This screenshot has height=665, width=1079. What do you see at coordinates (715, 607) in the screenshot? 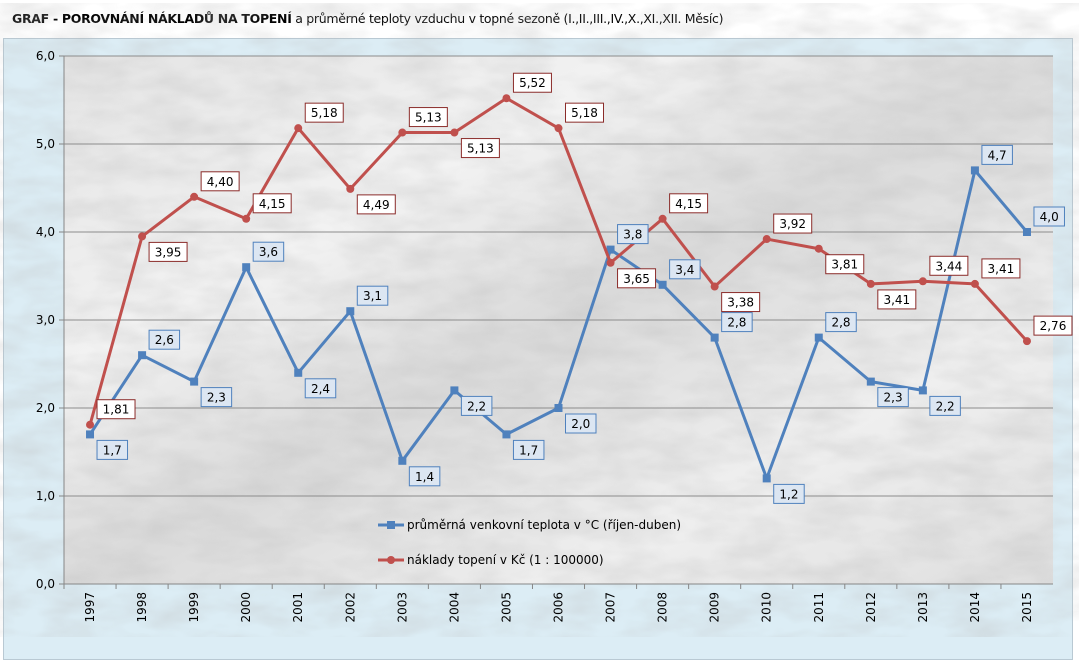
I see `x-tick-label: 2009` at bounding box center [715, 607].